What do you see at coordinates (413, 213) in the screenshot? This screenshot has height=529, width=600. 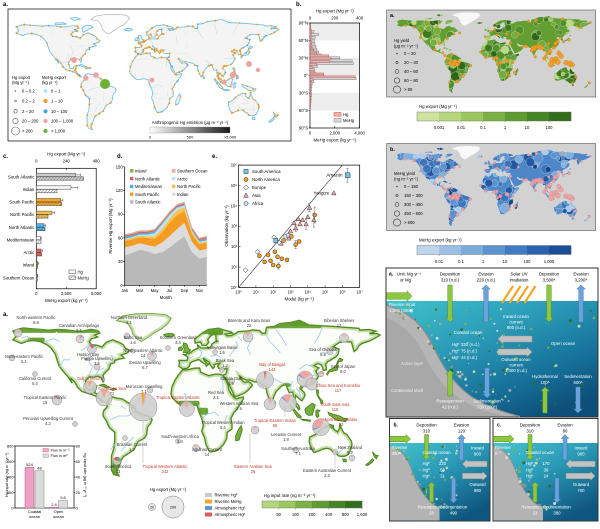 I see `svg-text: 450 – 600` at bounding box center [413, 213].